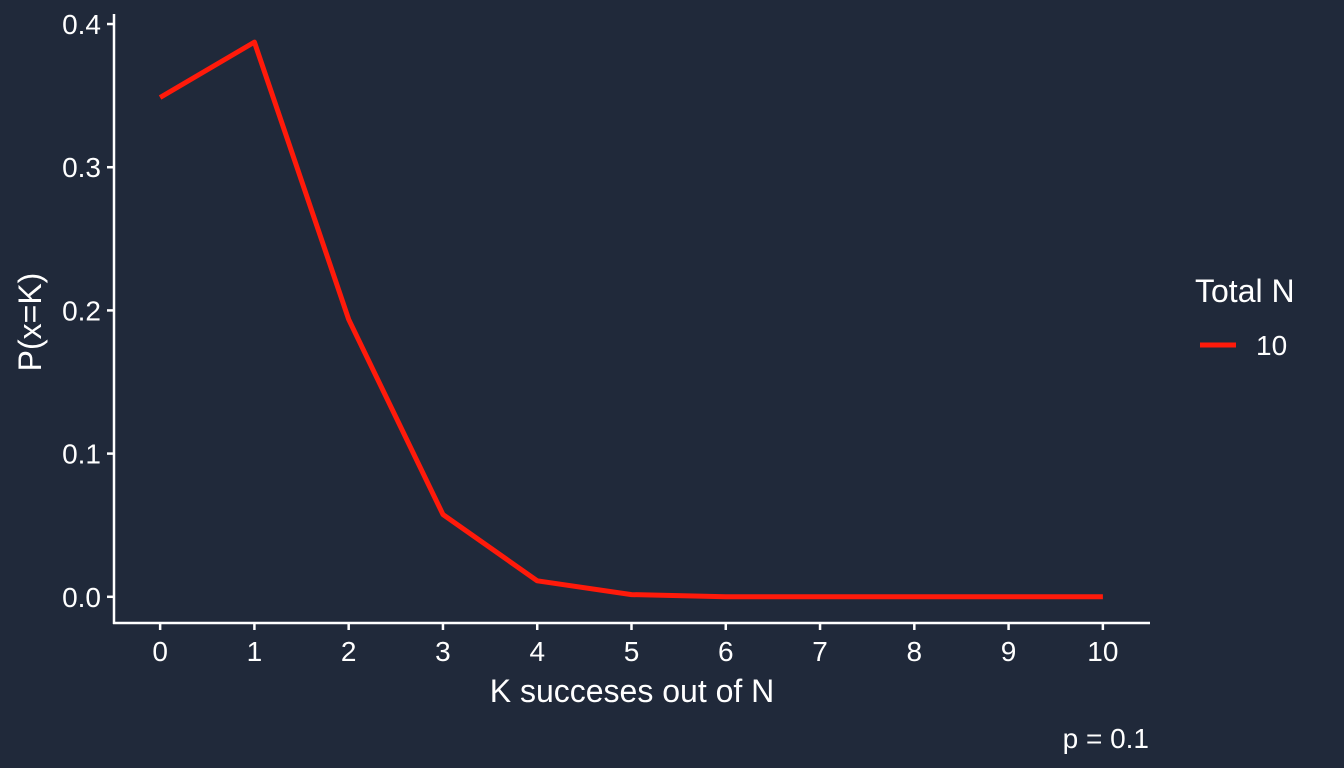 The width and height of the screenshot is (1344, 768). I want to click on x-tick-label: 5, so click(632, 651).